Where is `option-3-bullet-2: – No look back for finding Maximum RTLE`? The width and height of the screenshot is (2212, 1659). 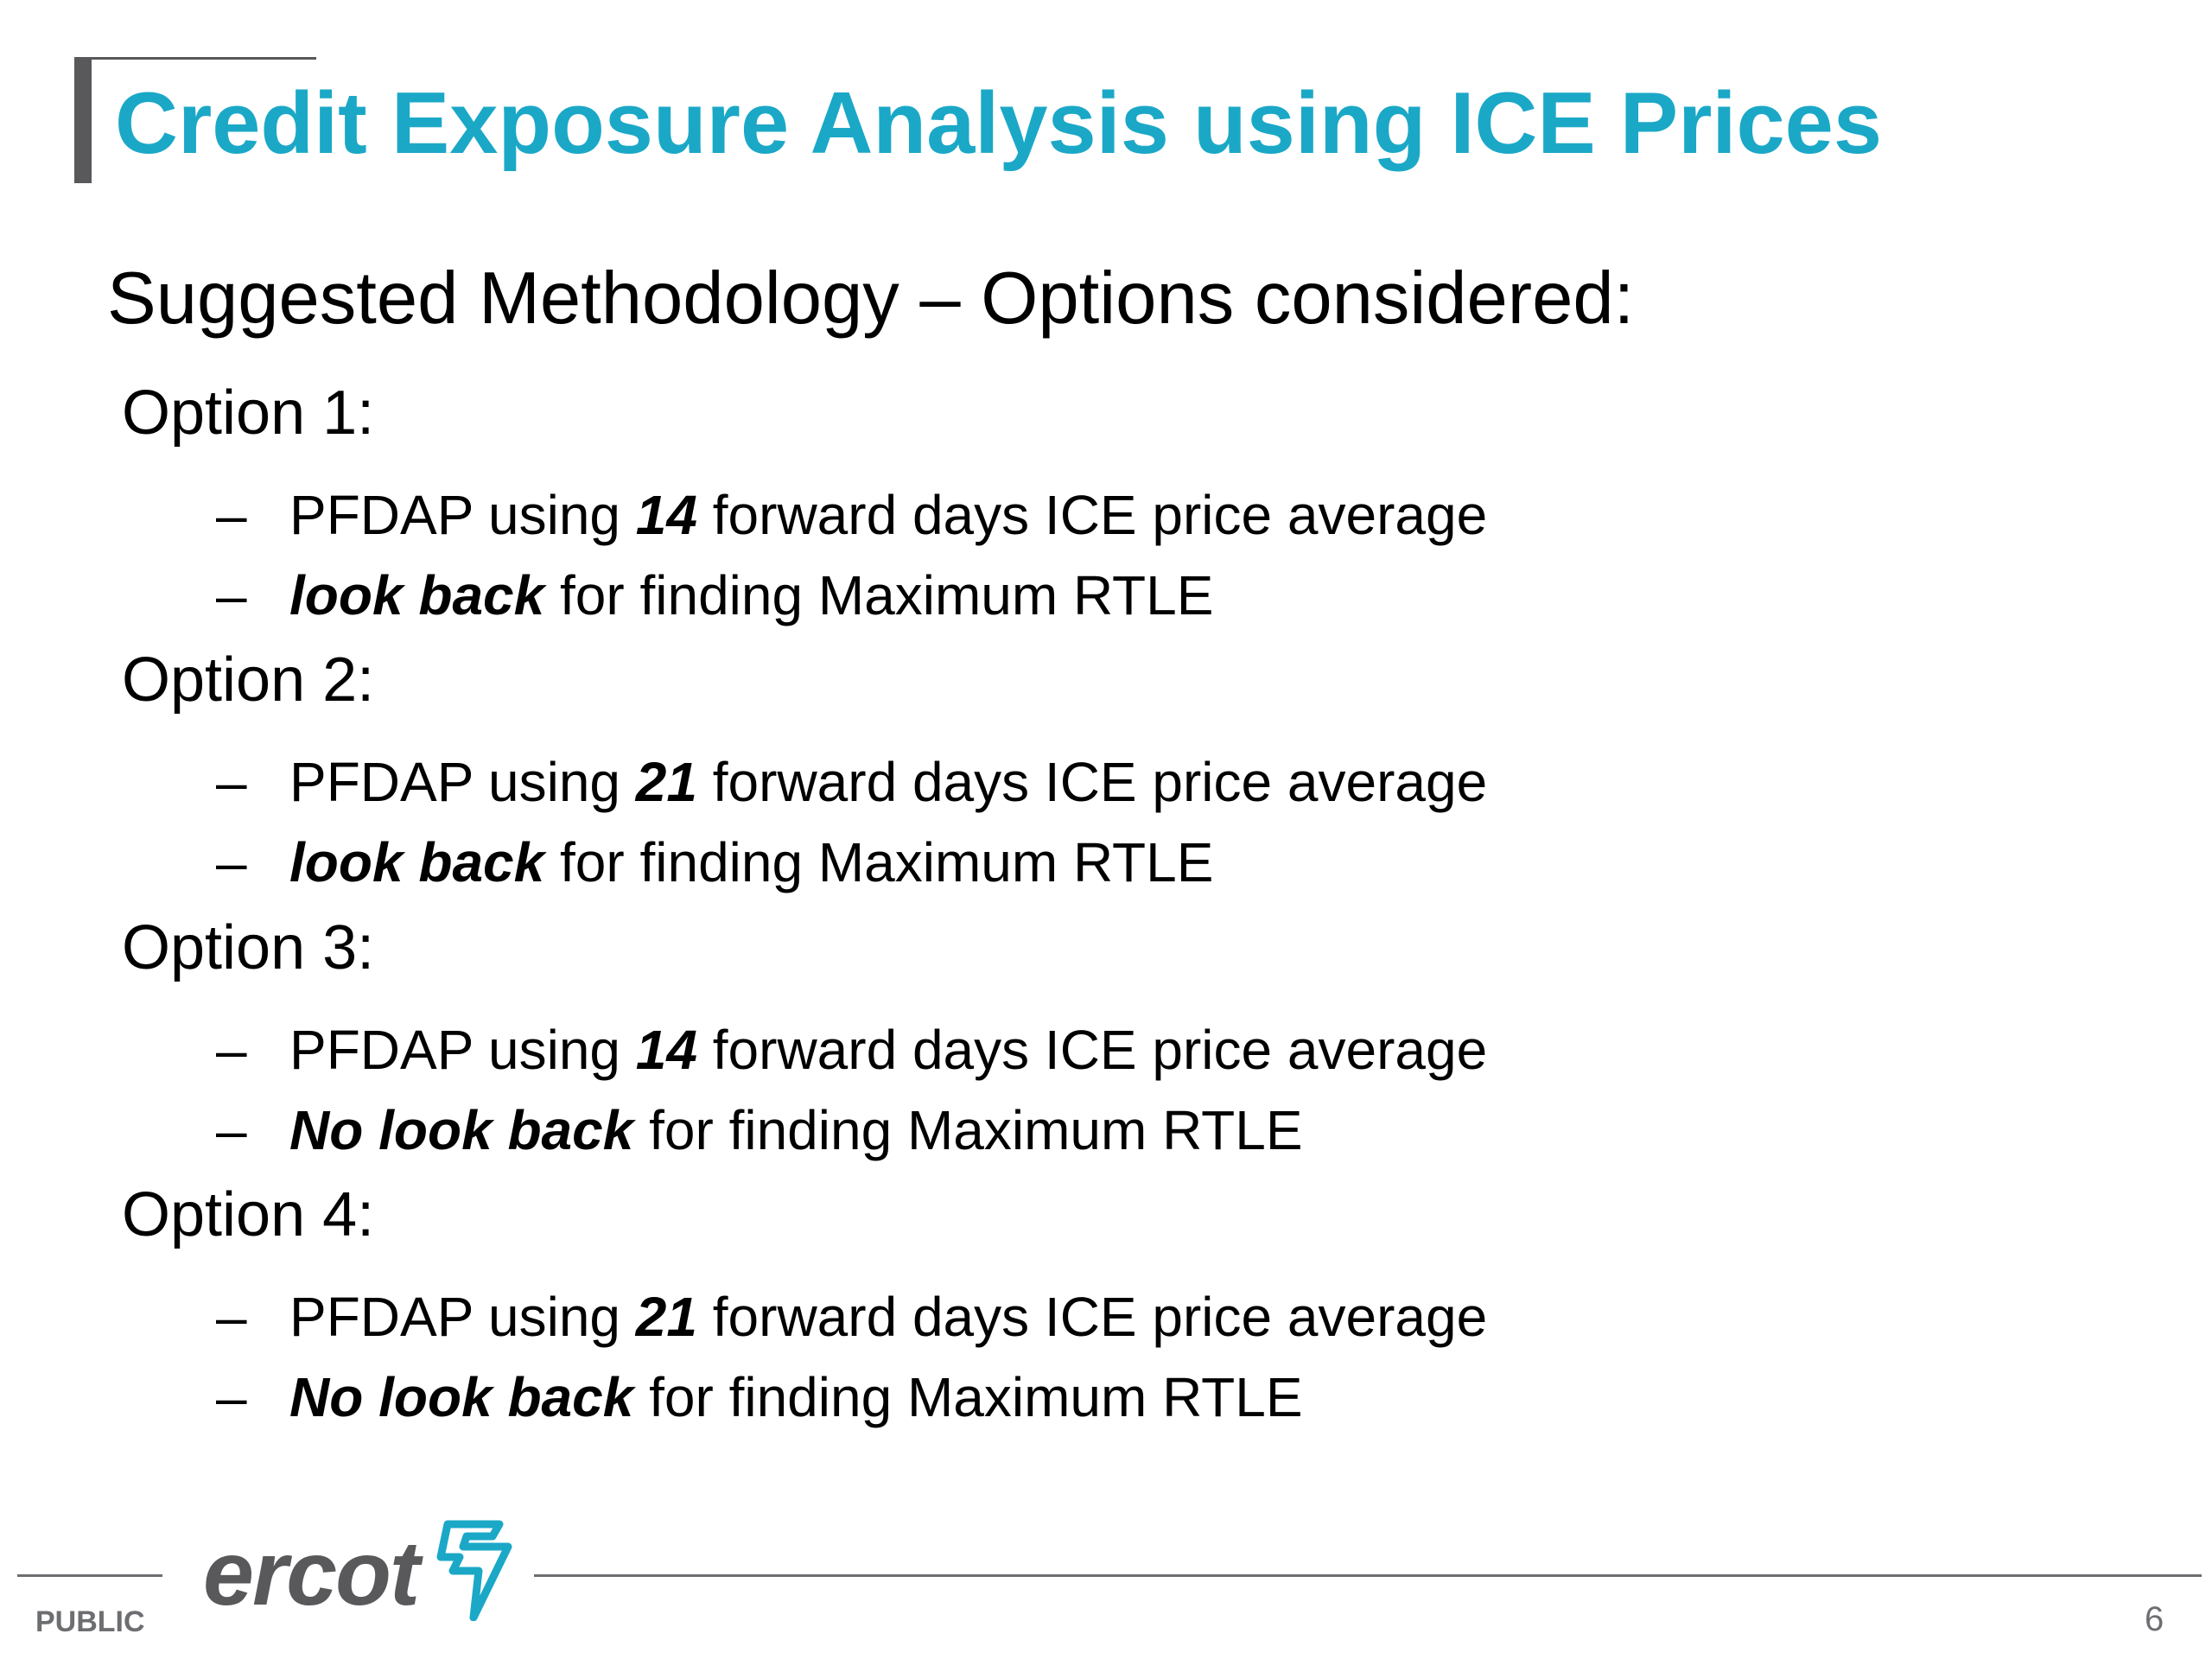
option-3-bullet-2: – No look back for finding Maximum RTLE is located at coordinates (759, 1130).